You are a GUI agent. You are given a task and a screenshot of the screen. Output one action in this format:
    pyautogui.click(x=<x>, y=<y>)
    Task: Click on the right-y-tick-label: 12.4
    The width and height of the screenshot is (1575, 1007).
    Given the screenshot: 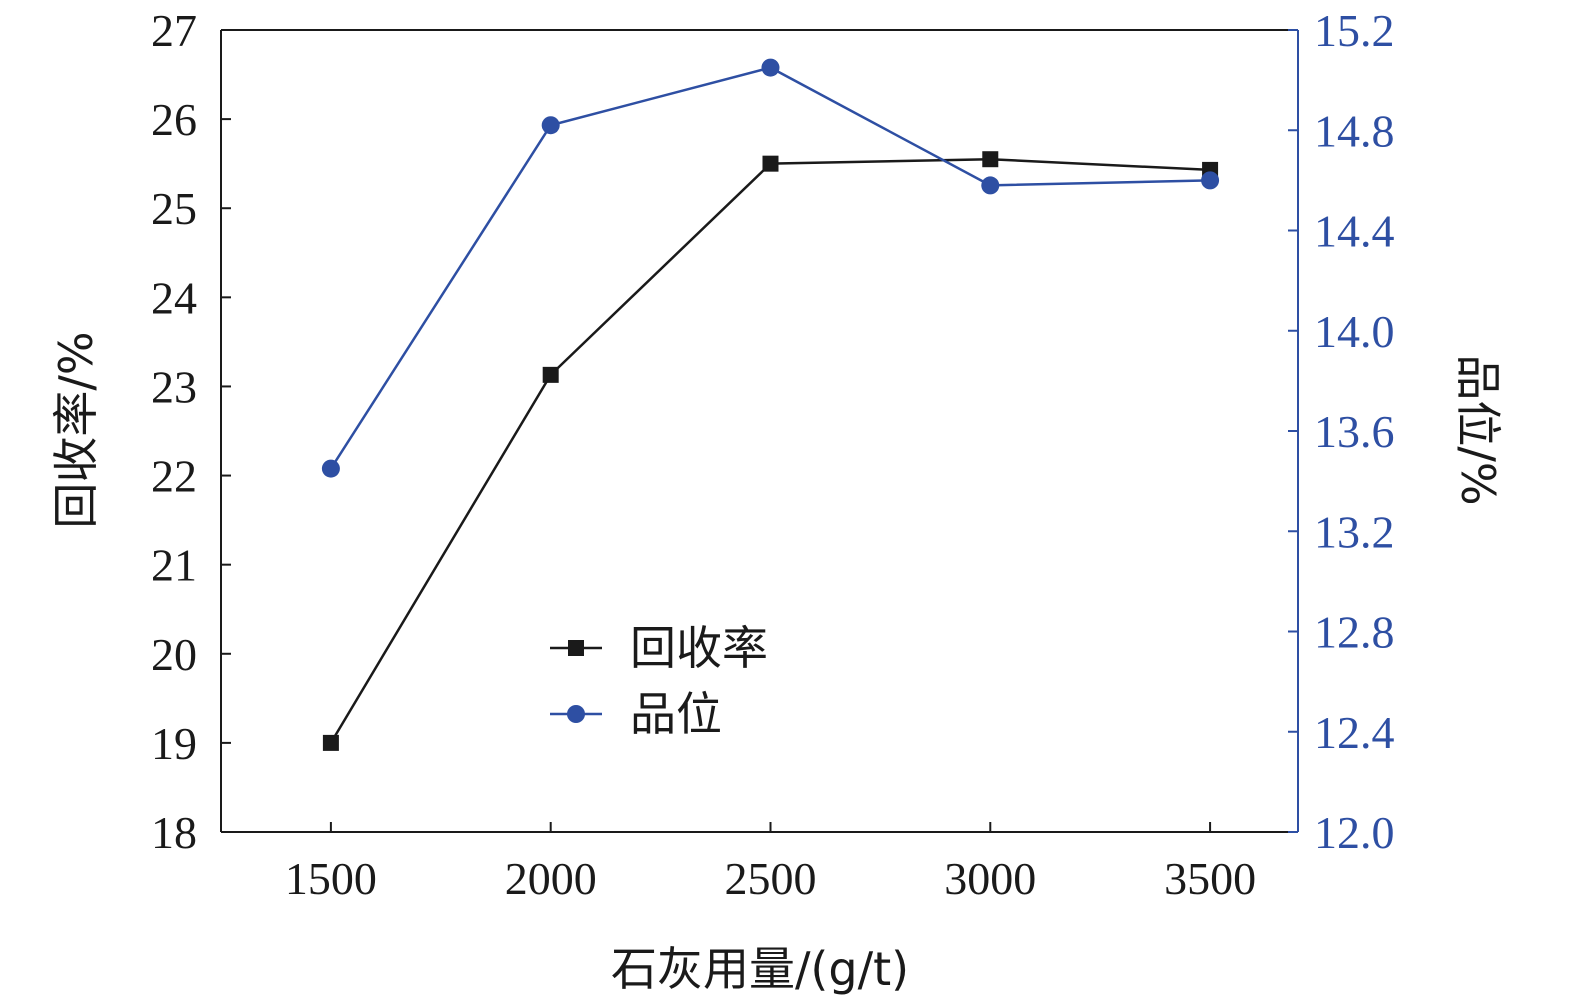 What is the action you would take?
    pyautogui.click(x=1354, y=732)
    